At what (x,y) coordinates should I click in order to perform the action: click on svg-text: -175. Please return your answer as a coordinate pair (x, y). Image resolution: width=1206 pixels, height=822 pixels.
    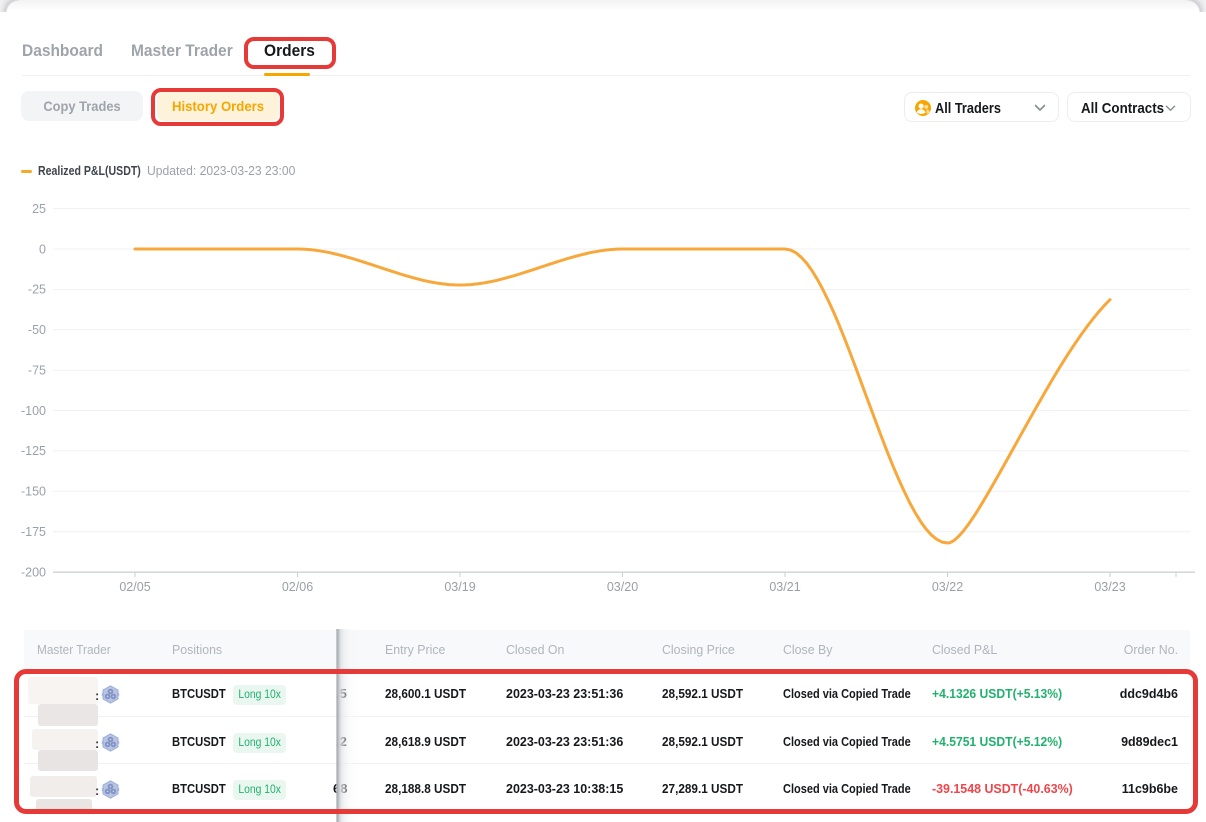
    Looking at the image, I should click on (33, 532).